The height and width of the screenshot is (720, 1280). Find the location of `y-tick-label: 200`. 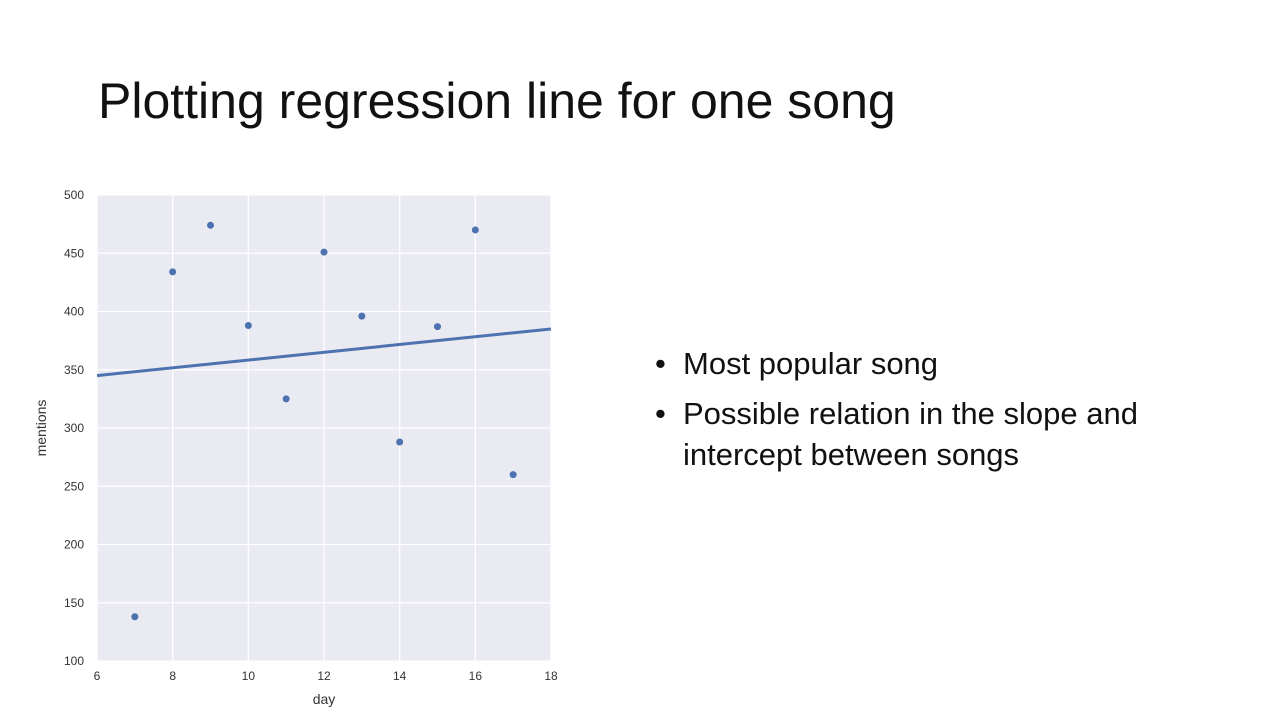

y-tick-label: 200 is located at coordinates (74, 545).